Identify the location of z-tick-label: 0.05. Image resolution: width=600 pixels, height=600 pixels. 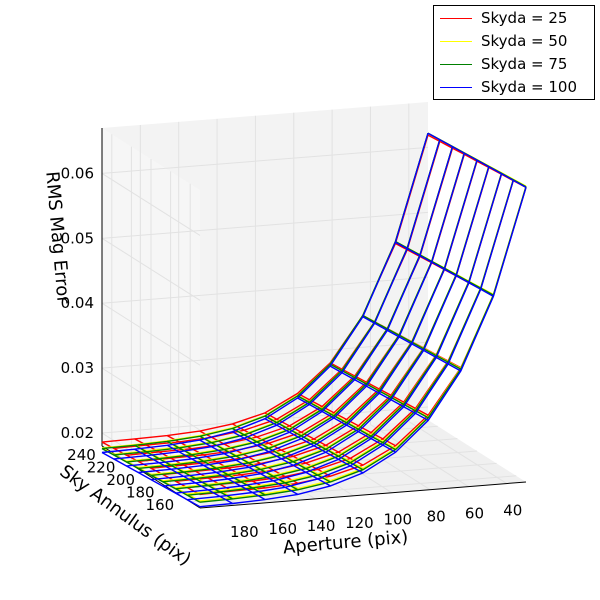
(77, 238).